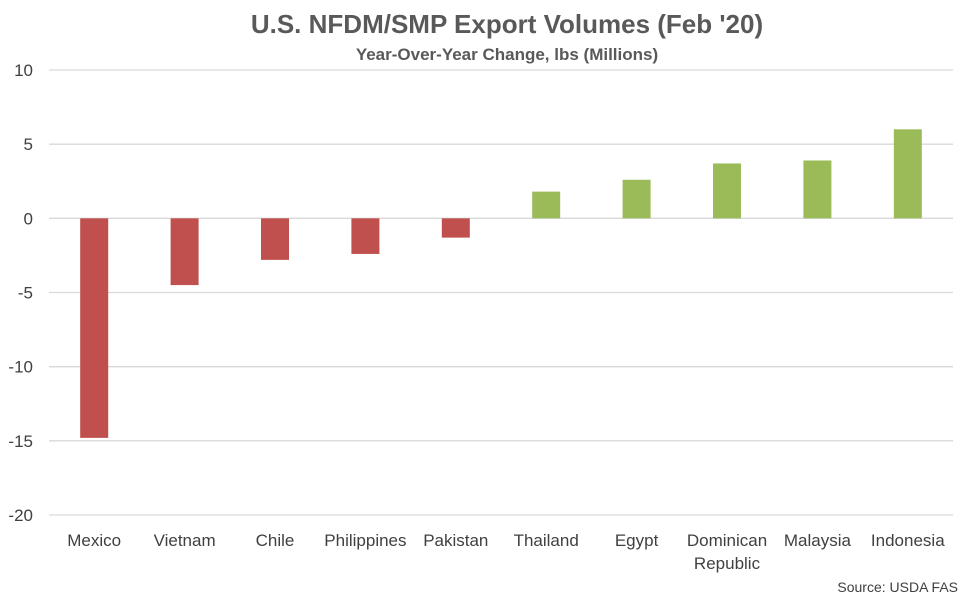  Describe the element at coordinates (455, 540) in the screenshot. I see `x-category-label: Pakistan` at that location.